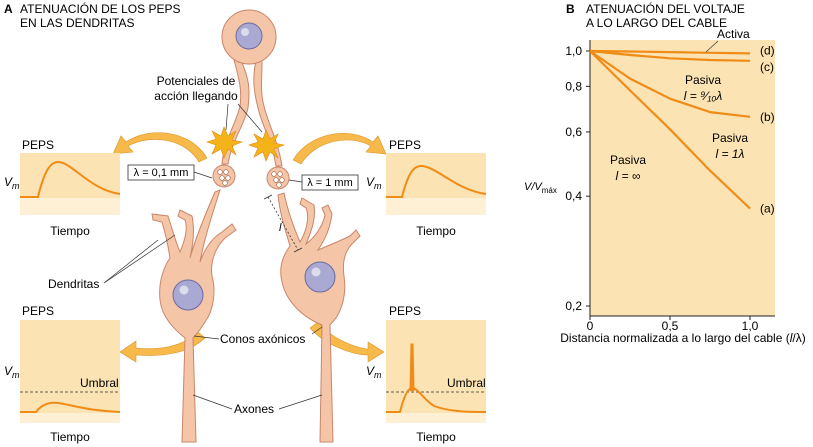 This screenshot has width=813, height=447. What do you see at coordinates (590, 326) in the screenshot?
I see `x-tick-label: 0` at bounding box center [590, 326].